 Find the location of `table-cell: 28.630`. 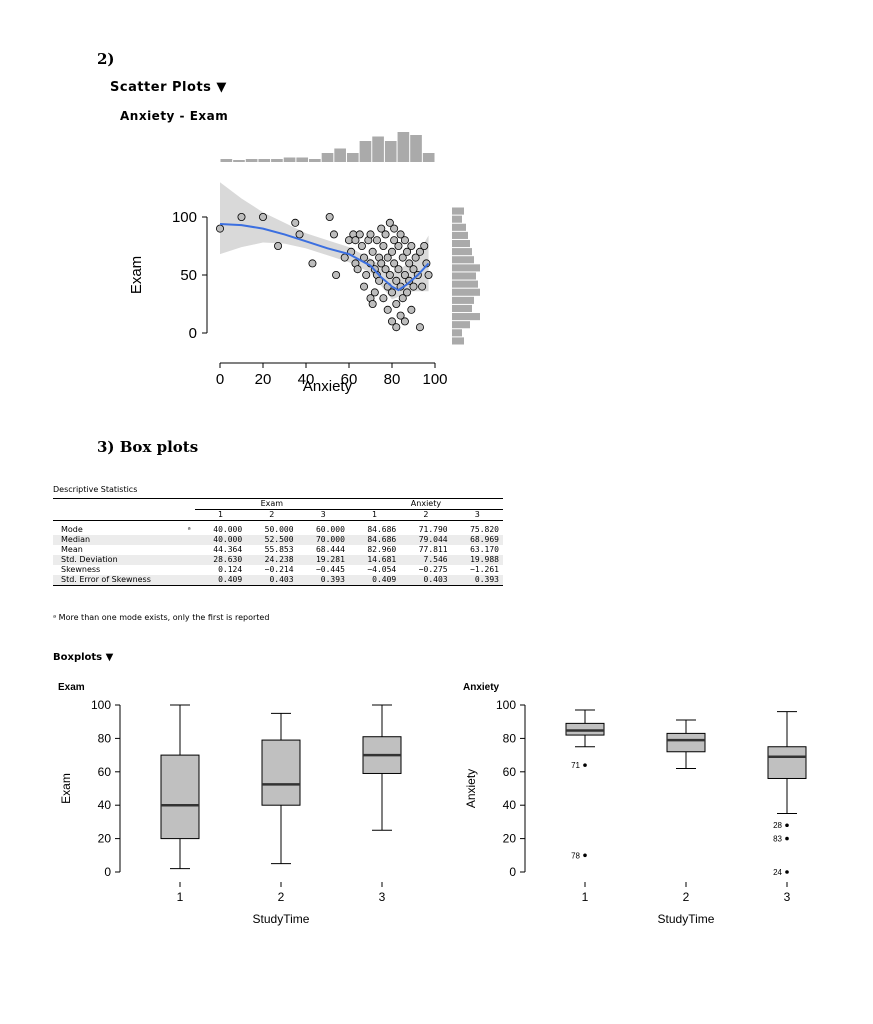

table-cell: 28.630 is located at coordinates (220, 560).